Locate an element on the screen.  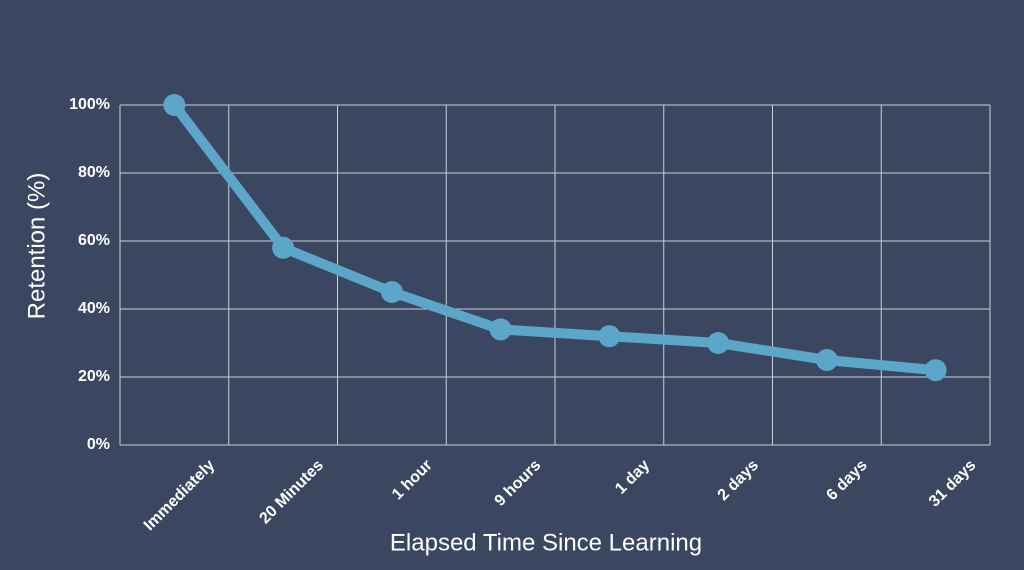
y-tick-label: 60% is located at coordinates (94, 240).